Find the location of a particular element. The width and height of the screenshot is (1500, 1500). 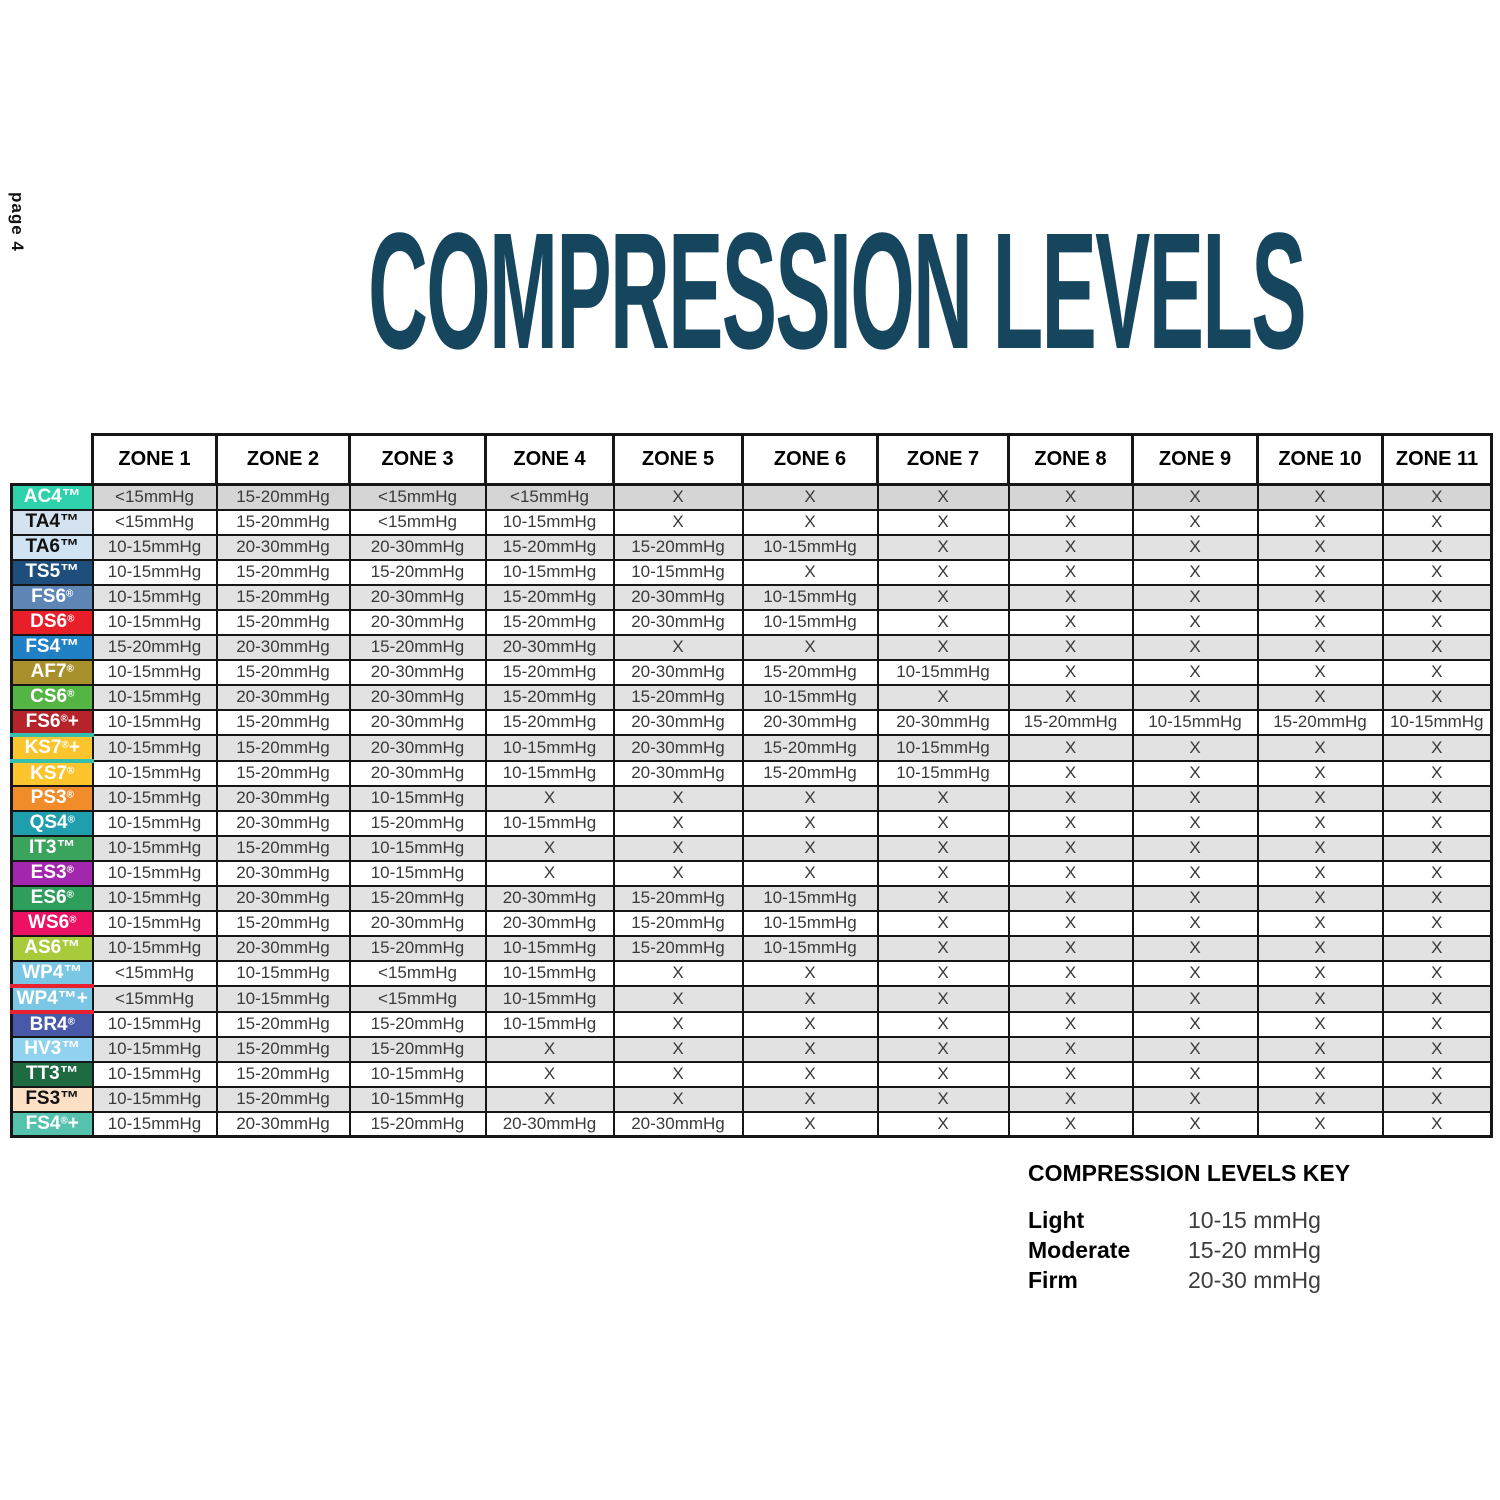

cell-ps3-zone4: X is located at coordinates (549, 798).